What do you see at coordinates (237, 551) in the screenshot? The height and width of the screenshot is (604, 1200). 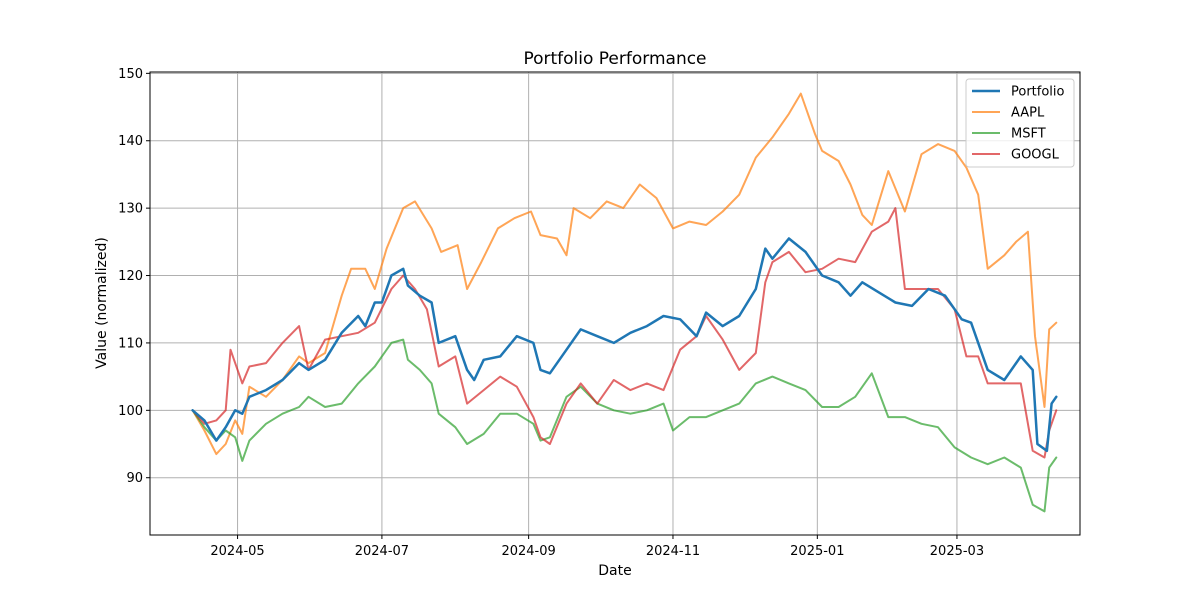 I see `x-tick-label: 2024-05` at bounding box center [237, 551].